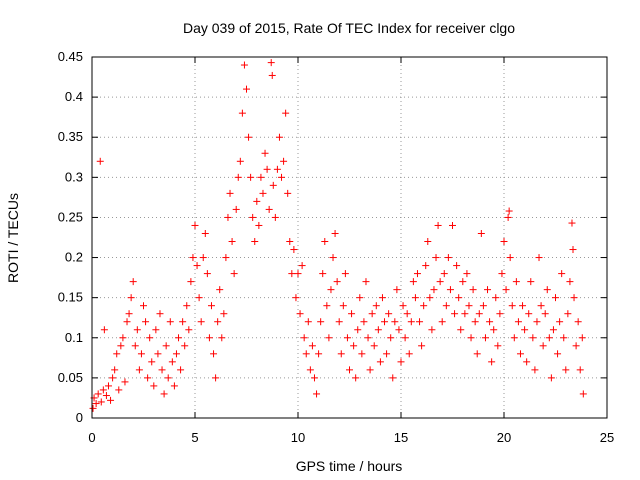  I want to click on y-tick-label: 0.2, so click(74, 257).